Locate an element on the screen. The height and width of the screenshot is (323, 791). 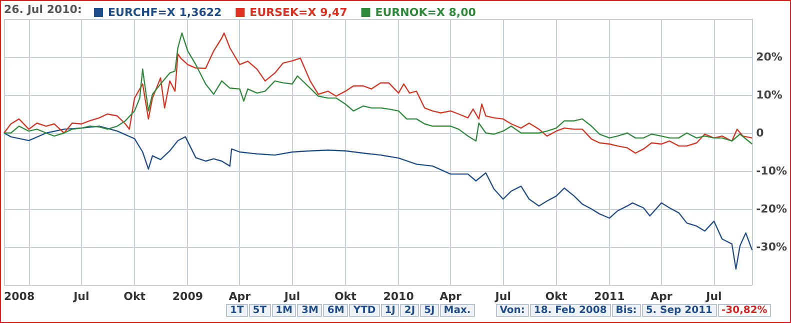
legend-label: EURNOK=X 8,00 is located at coordinates (425, 12).